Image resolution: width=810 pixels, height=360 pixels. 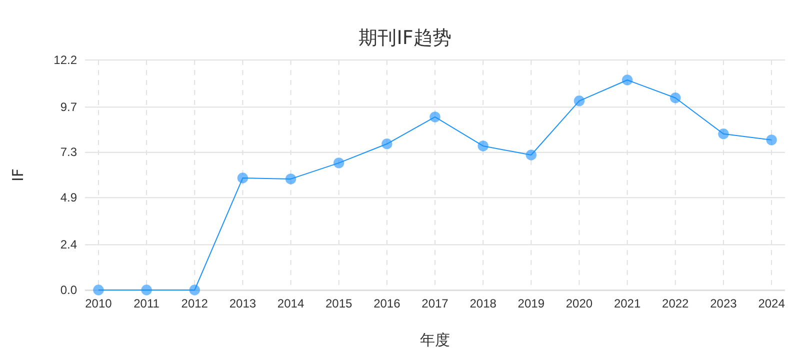 What do you see at coordinates (69, 152) in the screenshot?
I see `y-tick-label: 7.3` at bounding box center [69, 152].